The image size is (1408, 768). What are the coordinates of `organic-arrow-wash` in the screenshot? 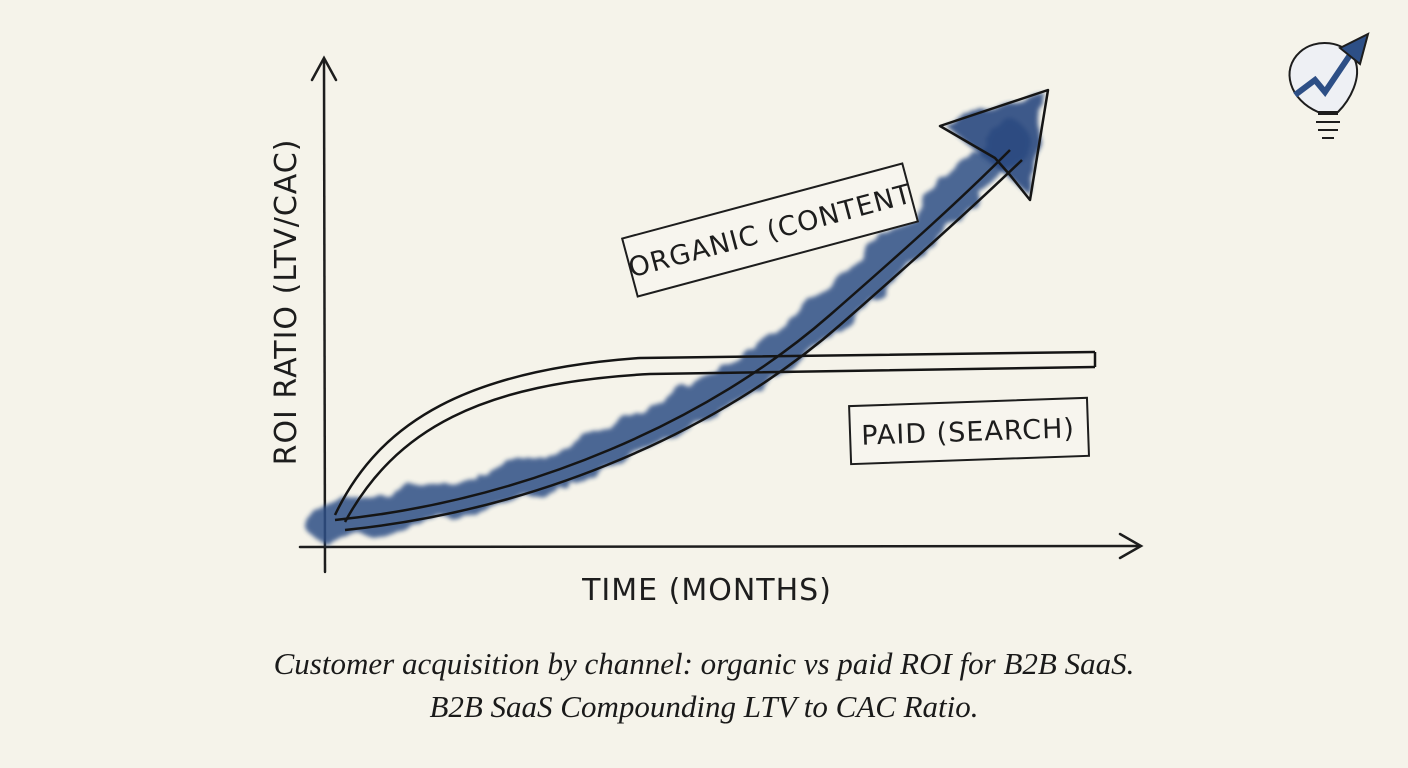 It's located at (995, 143).